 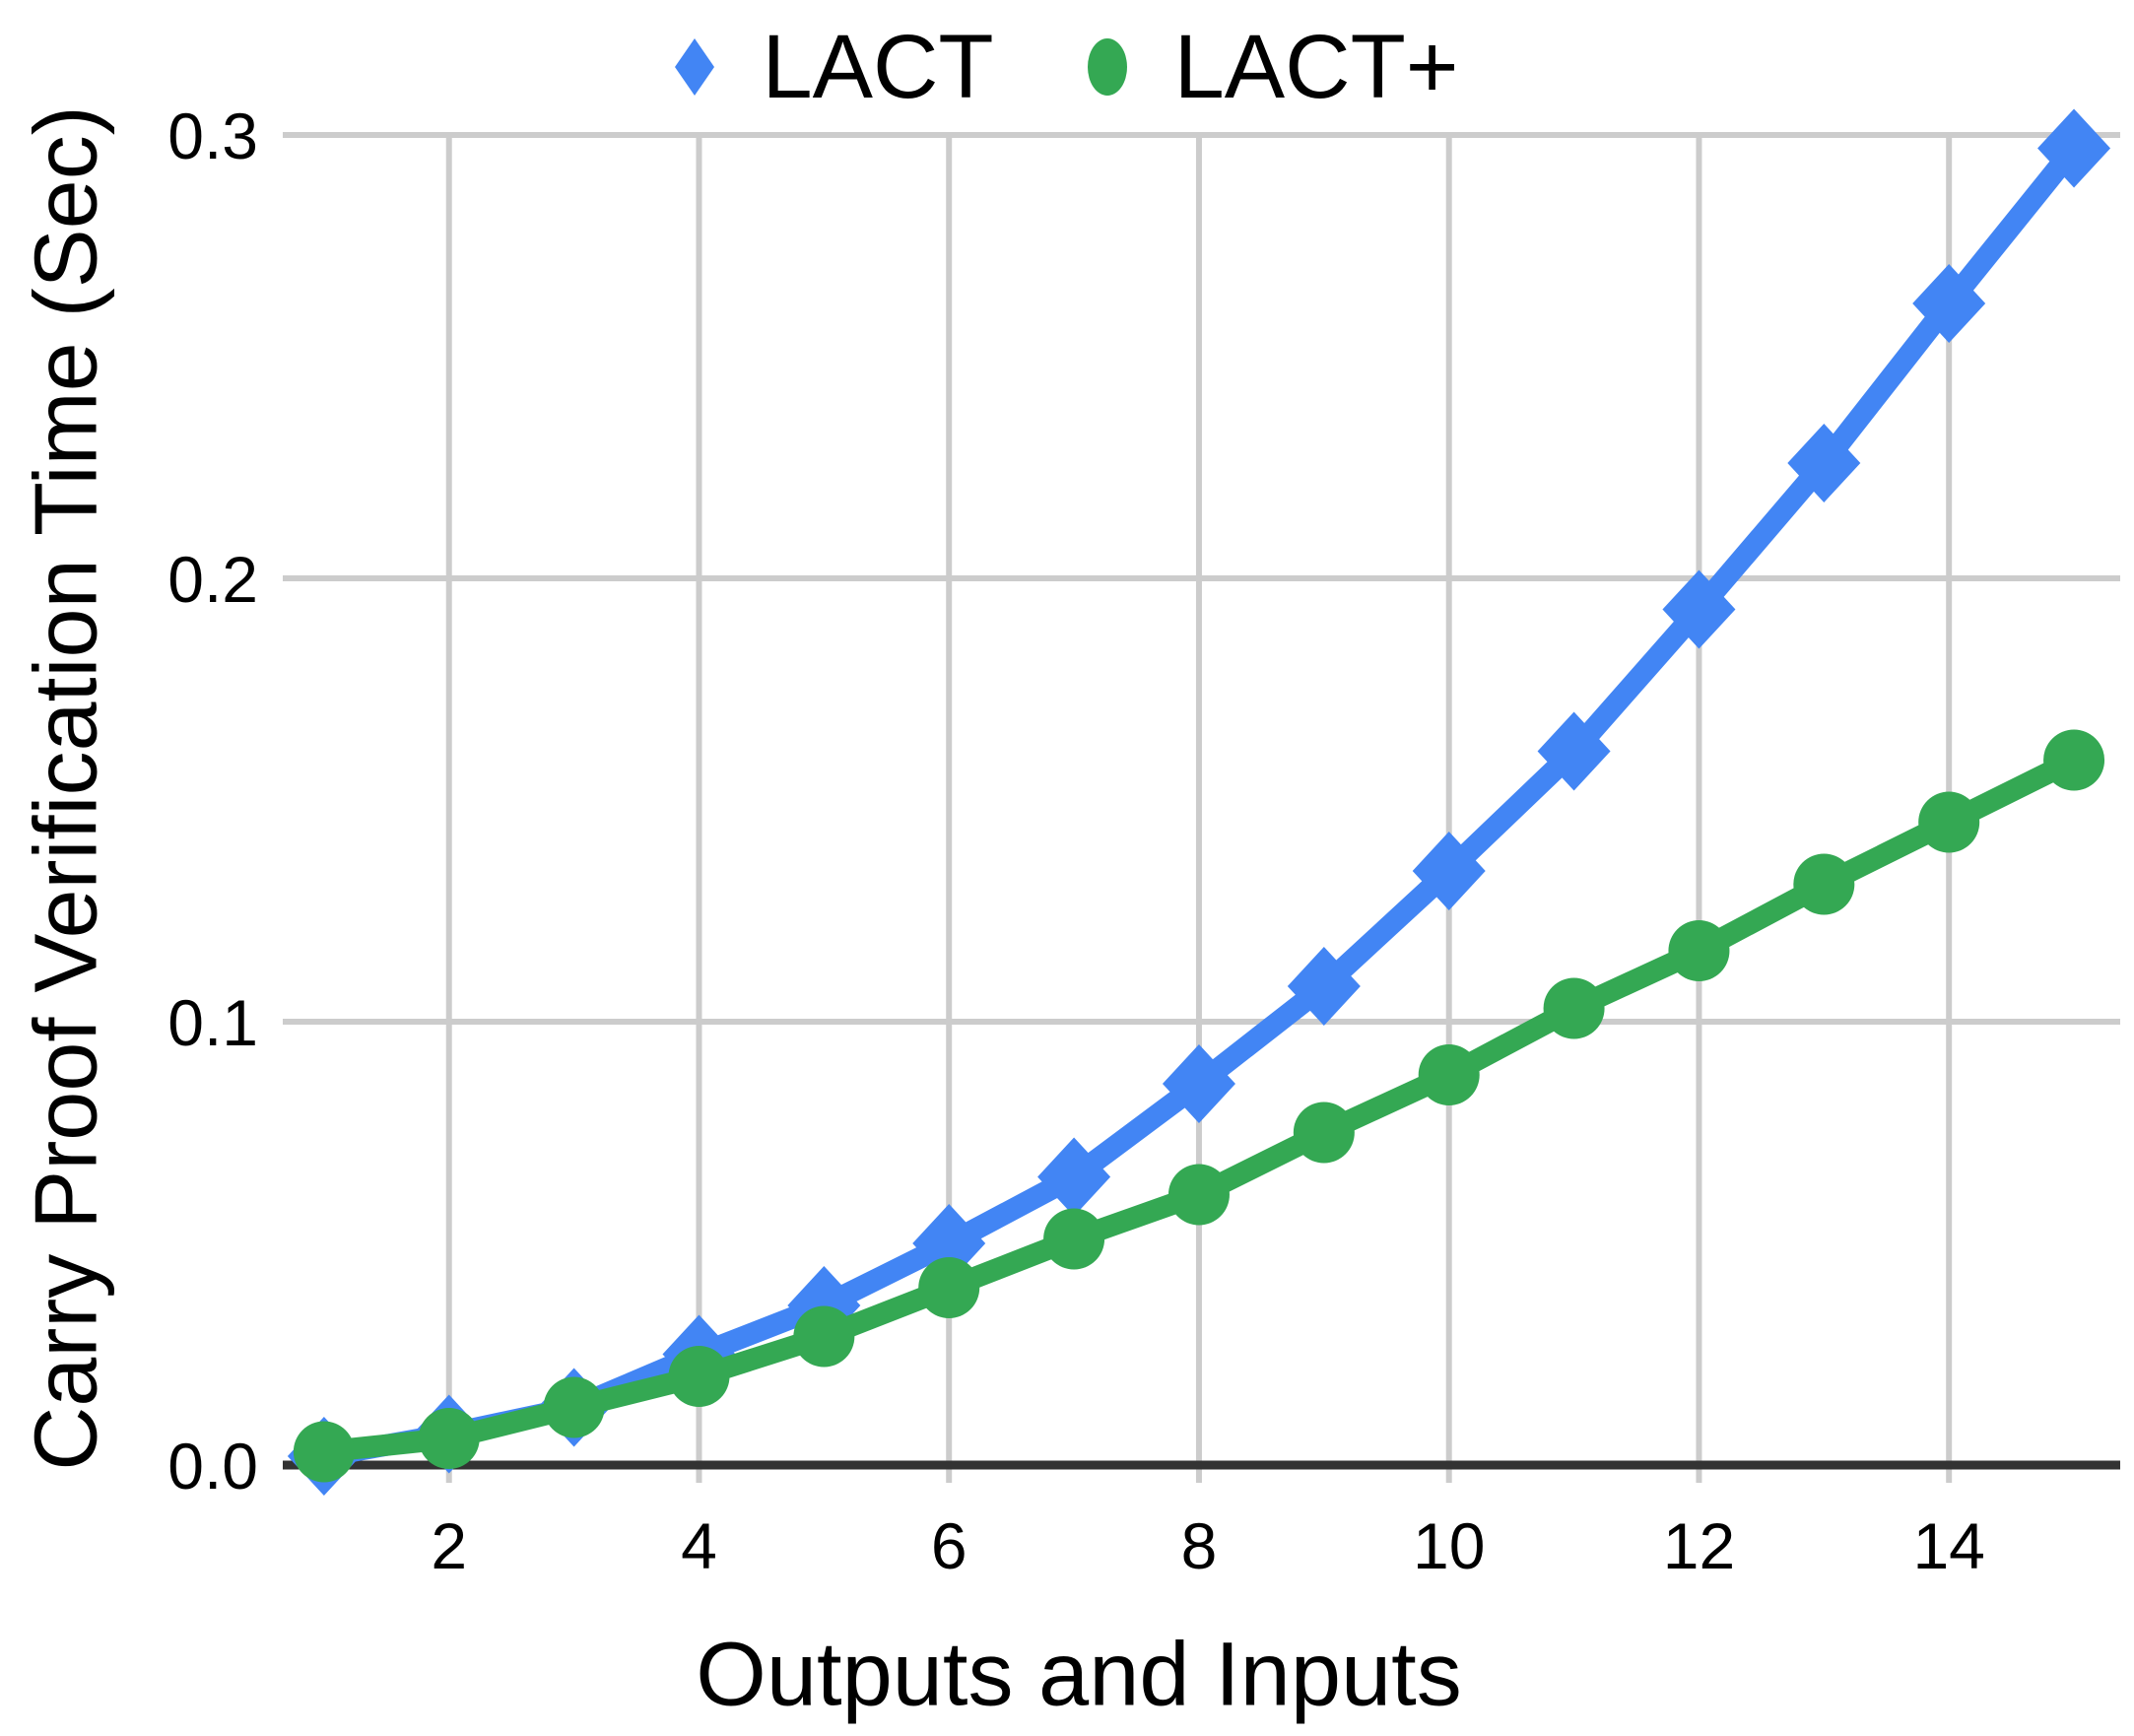 What do you see at coordinates (878, 67) in the screenshot?
I see `legend-label-lact: LACT` at bounding box center [878, 67].